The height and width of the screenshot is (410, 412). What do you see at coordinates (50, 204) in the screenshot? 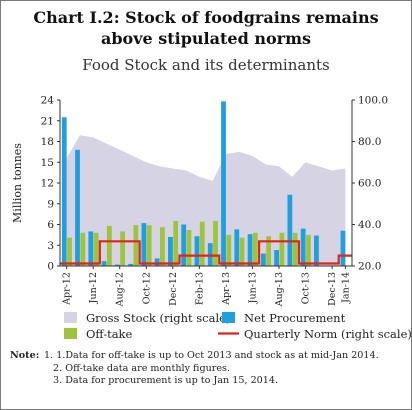
I see `left-tick-label: 9` at bounding box center [50, 204].